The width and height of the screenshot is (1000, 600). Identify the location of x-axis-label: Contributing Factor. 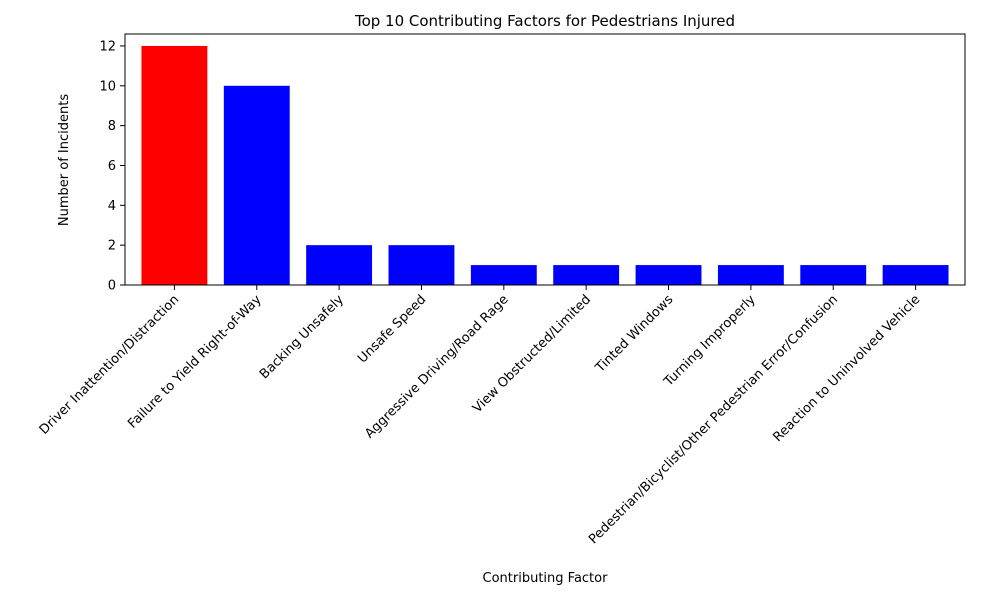
(546, 578).